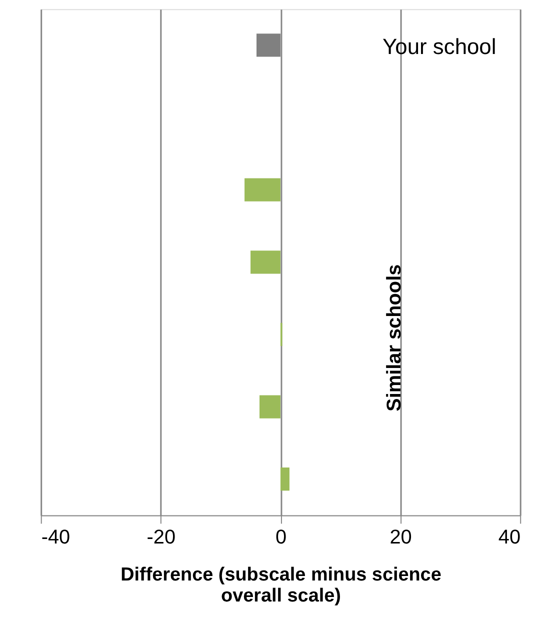  I want to click on annotation: Similar schools, so click(395, 338).